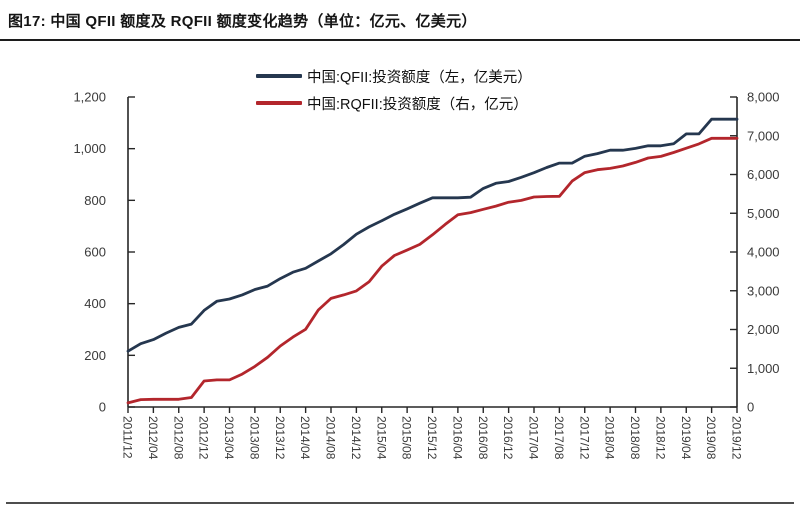 This screenshot has height=513, width=800. I want to click on svg-text: 600, so click(95, 252).